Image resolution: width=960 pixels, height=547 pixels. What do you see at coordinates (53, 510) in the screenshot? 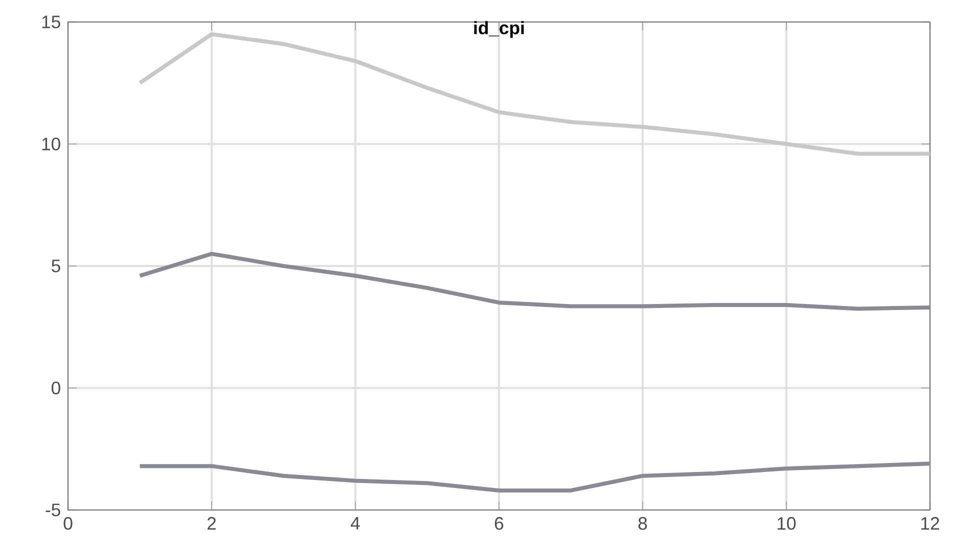
I see `y-tick-label: -5` at bounding box center [53, 510].